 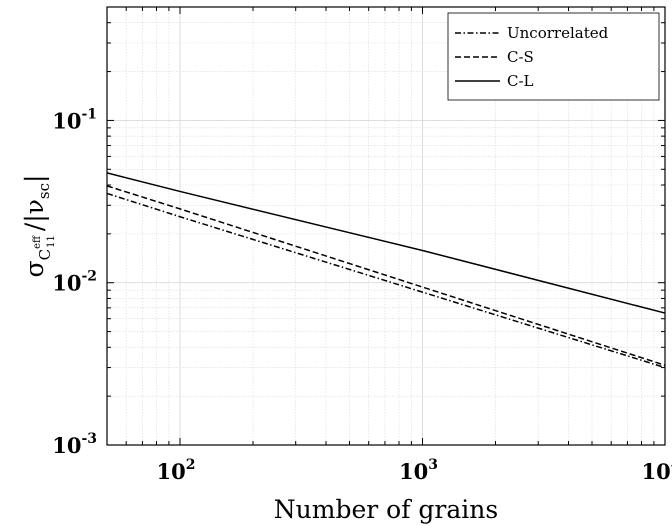 What do you see at coordinates (34, 268) in the screenshot?
I see `ylabel-sigma: σ` at bounding box center [34, 268].